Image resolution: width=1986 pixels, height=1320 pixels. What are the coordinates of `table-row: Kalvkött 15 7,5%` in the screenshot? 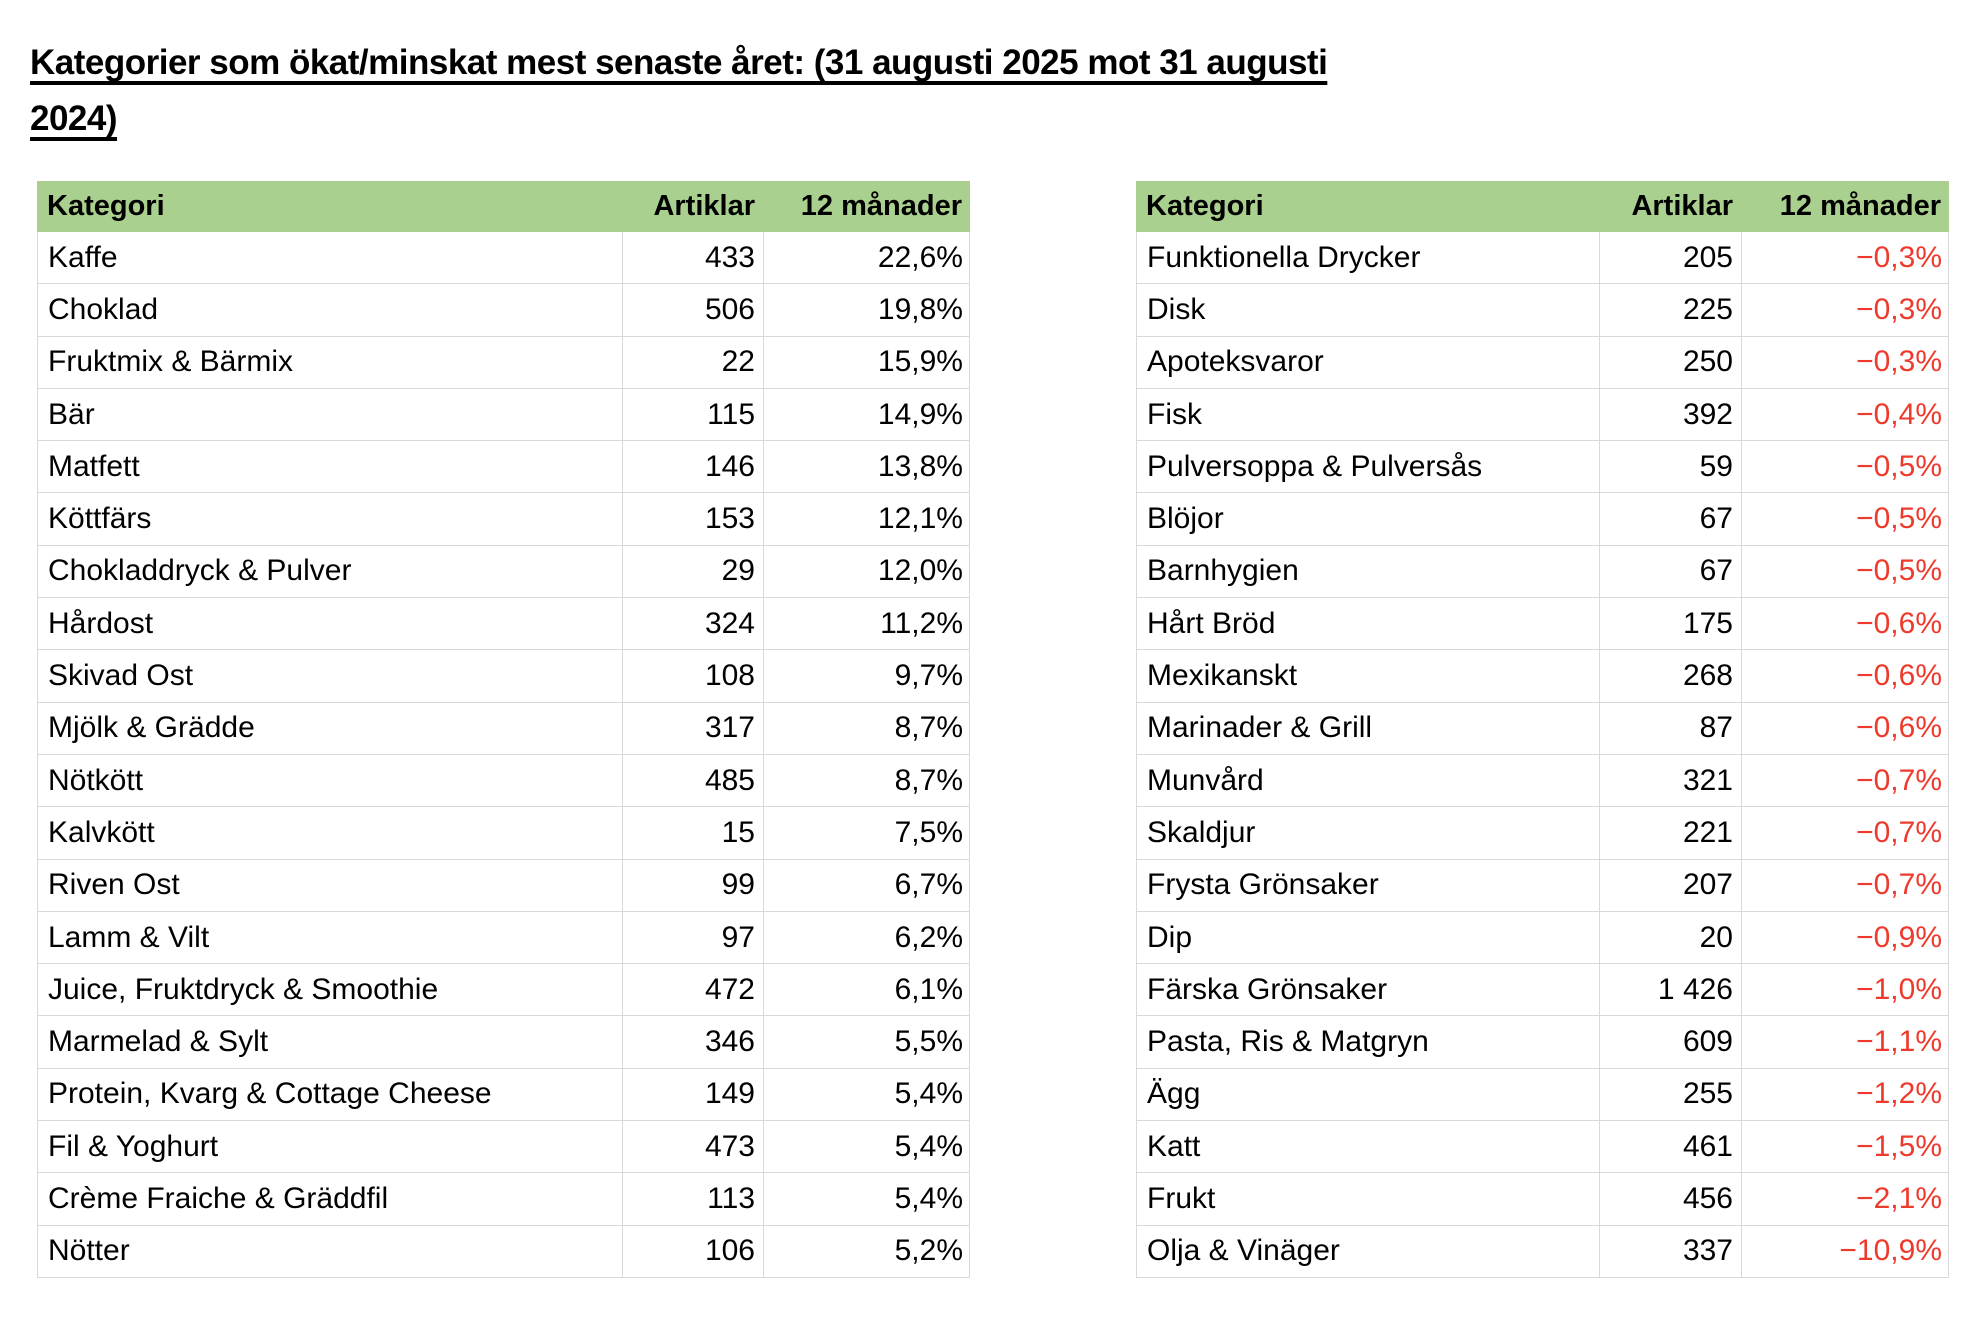 It's located at (503, 833).